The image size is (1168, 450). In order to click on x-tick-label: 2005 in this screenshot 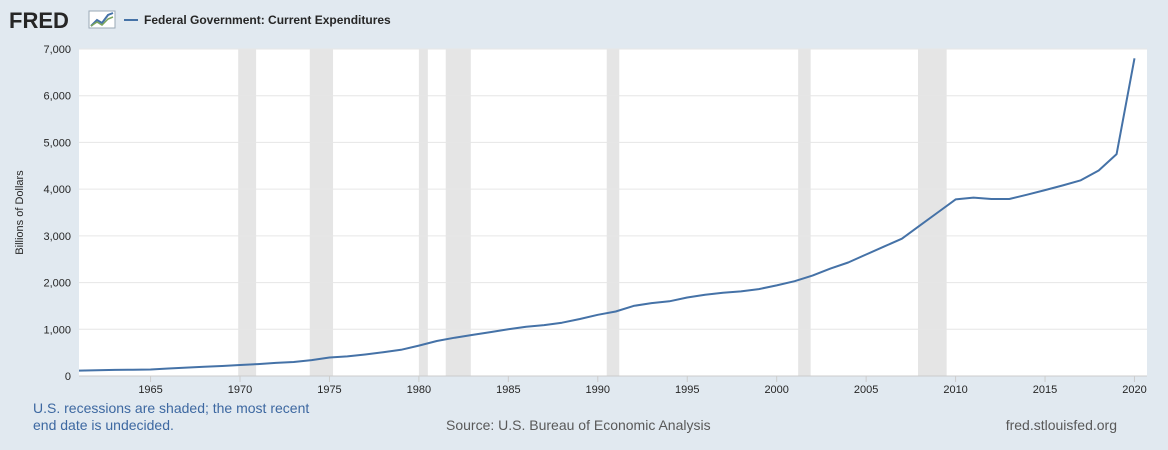, I will do `click(866, 390)`.